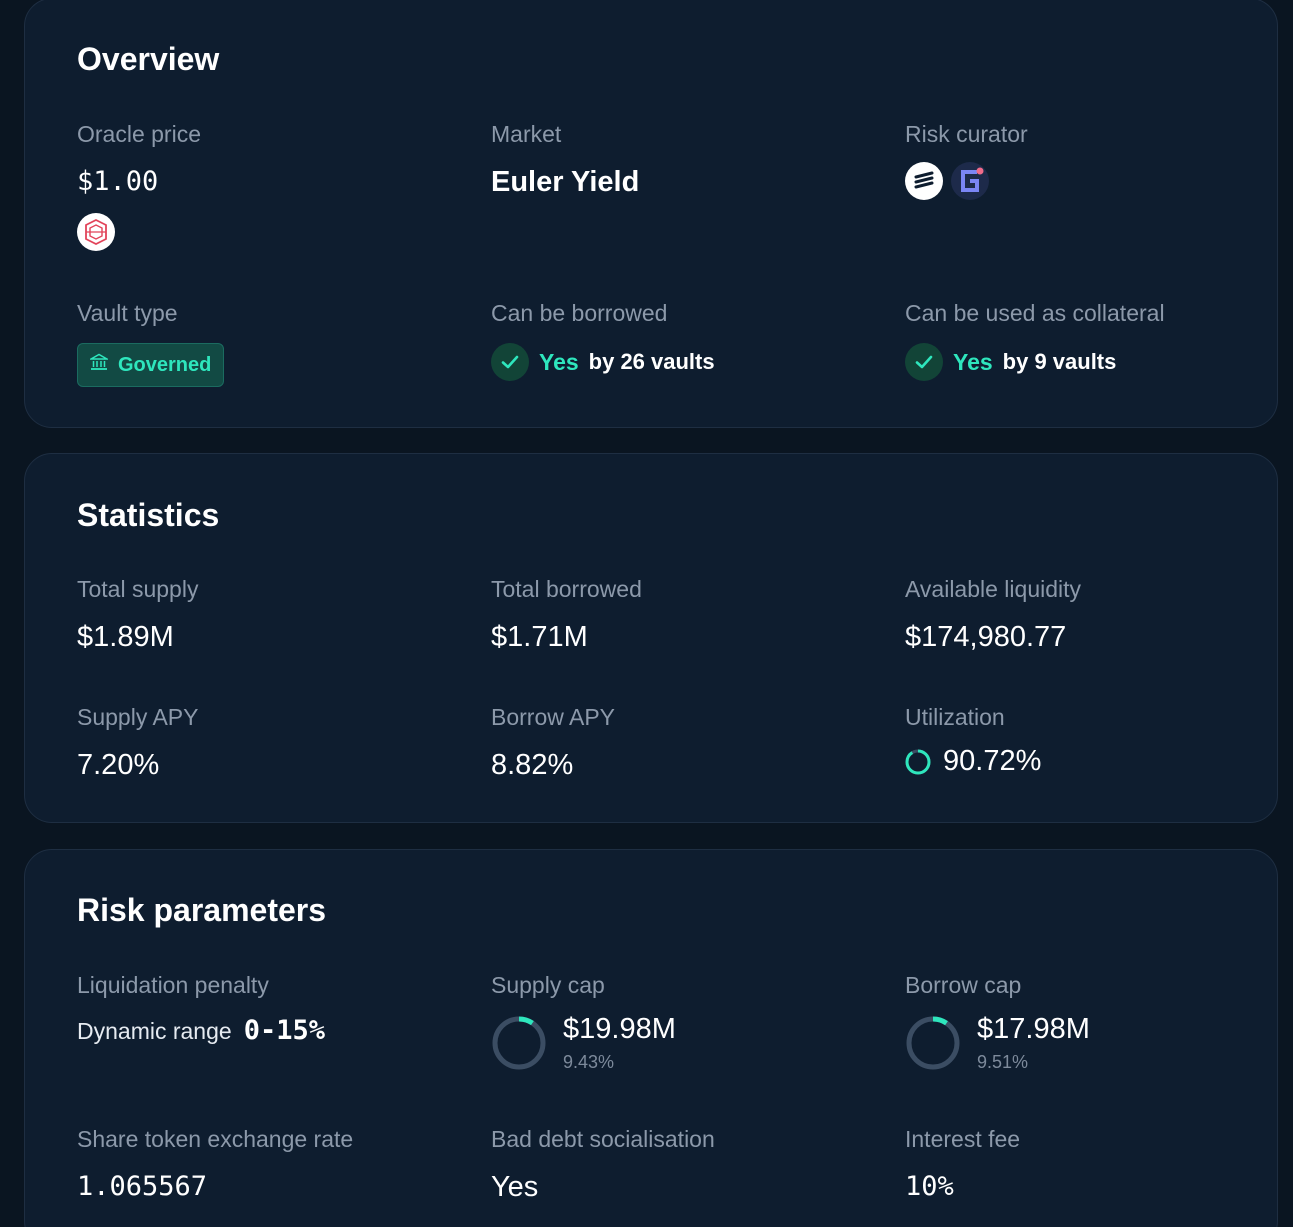 The image size is (1293, 1227). Describe the element at coordinates (125, 637) in the screenshot. I see `total-supply-value: $1.89M` at that location.